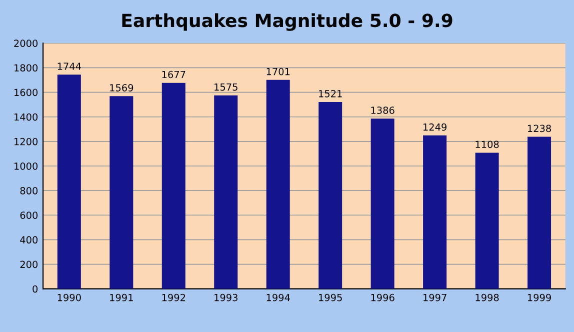 The height and width of the screenshot is (332, 574). What do you see at coordinates (26, 68) in the screenshot?
I see `y-tick-label: 1800` at bounding box center [26, 68].